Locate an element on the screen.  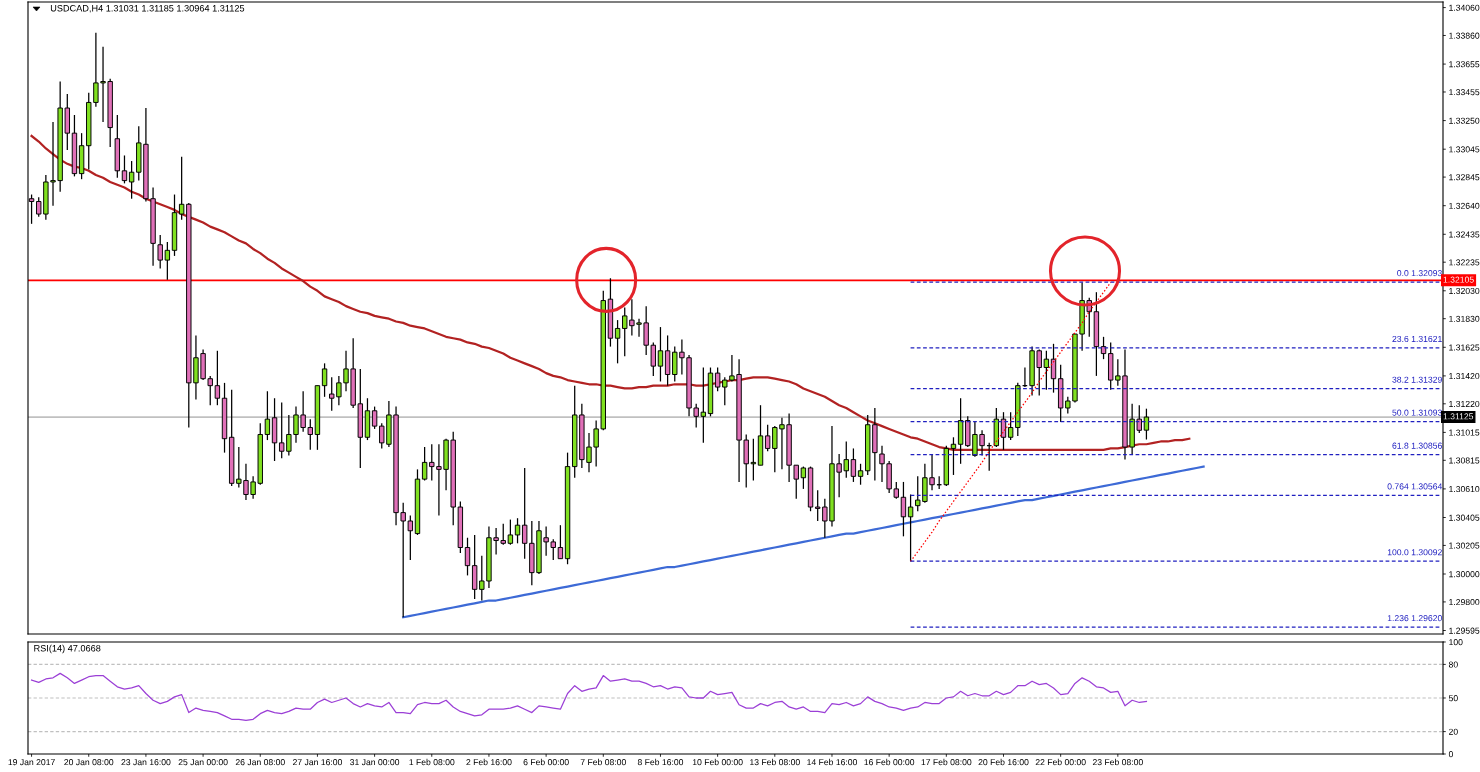
y-tick-label: 1.30405 is located at coordinates (1464, 517).